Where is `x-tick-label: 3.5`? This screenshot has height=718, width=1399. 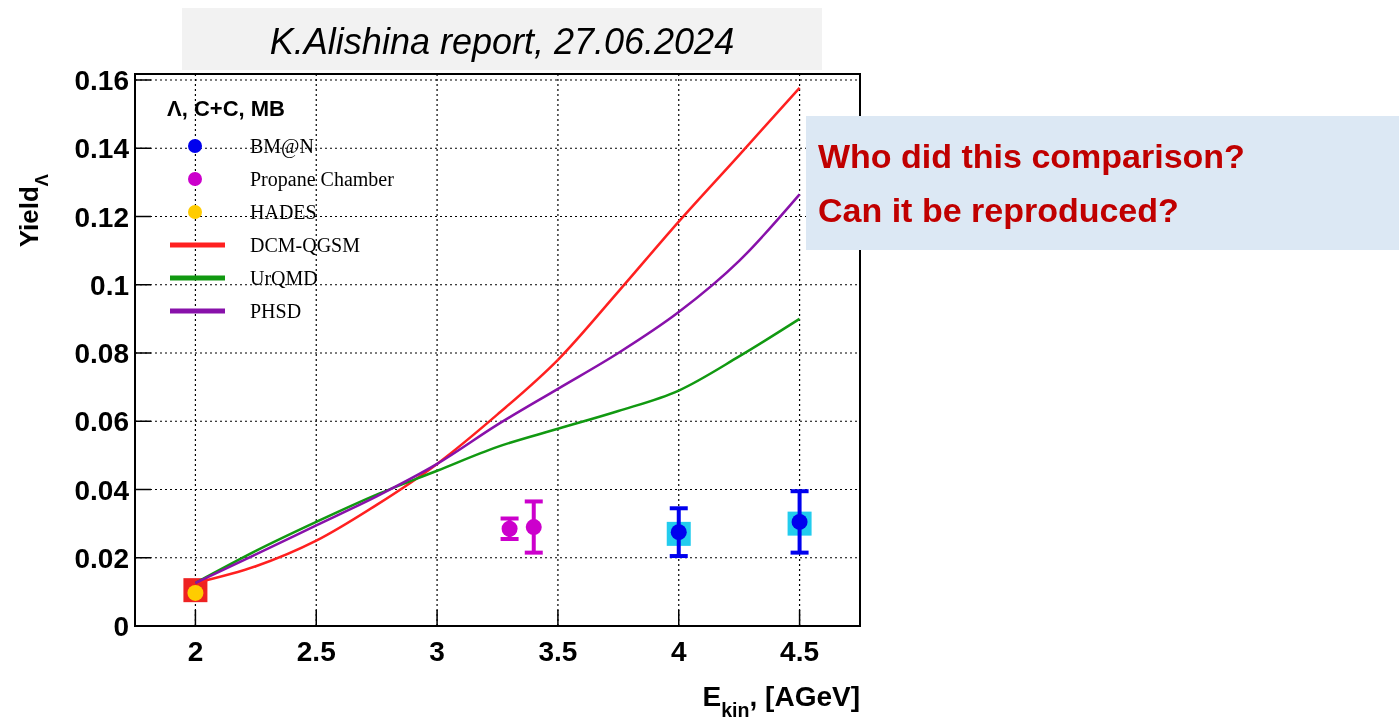 x-tick-label: 3.5 is located at coordinates (558, 651).